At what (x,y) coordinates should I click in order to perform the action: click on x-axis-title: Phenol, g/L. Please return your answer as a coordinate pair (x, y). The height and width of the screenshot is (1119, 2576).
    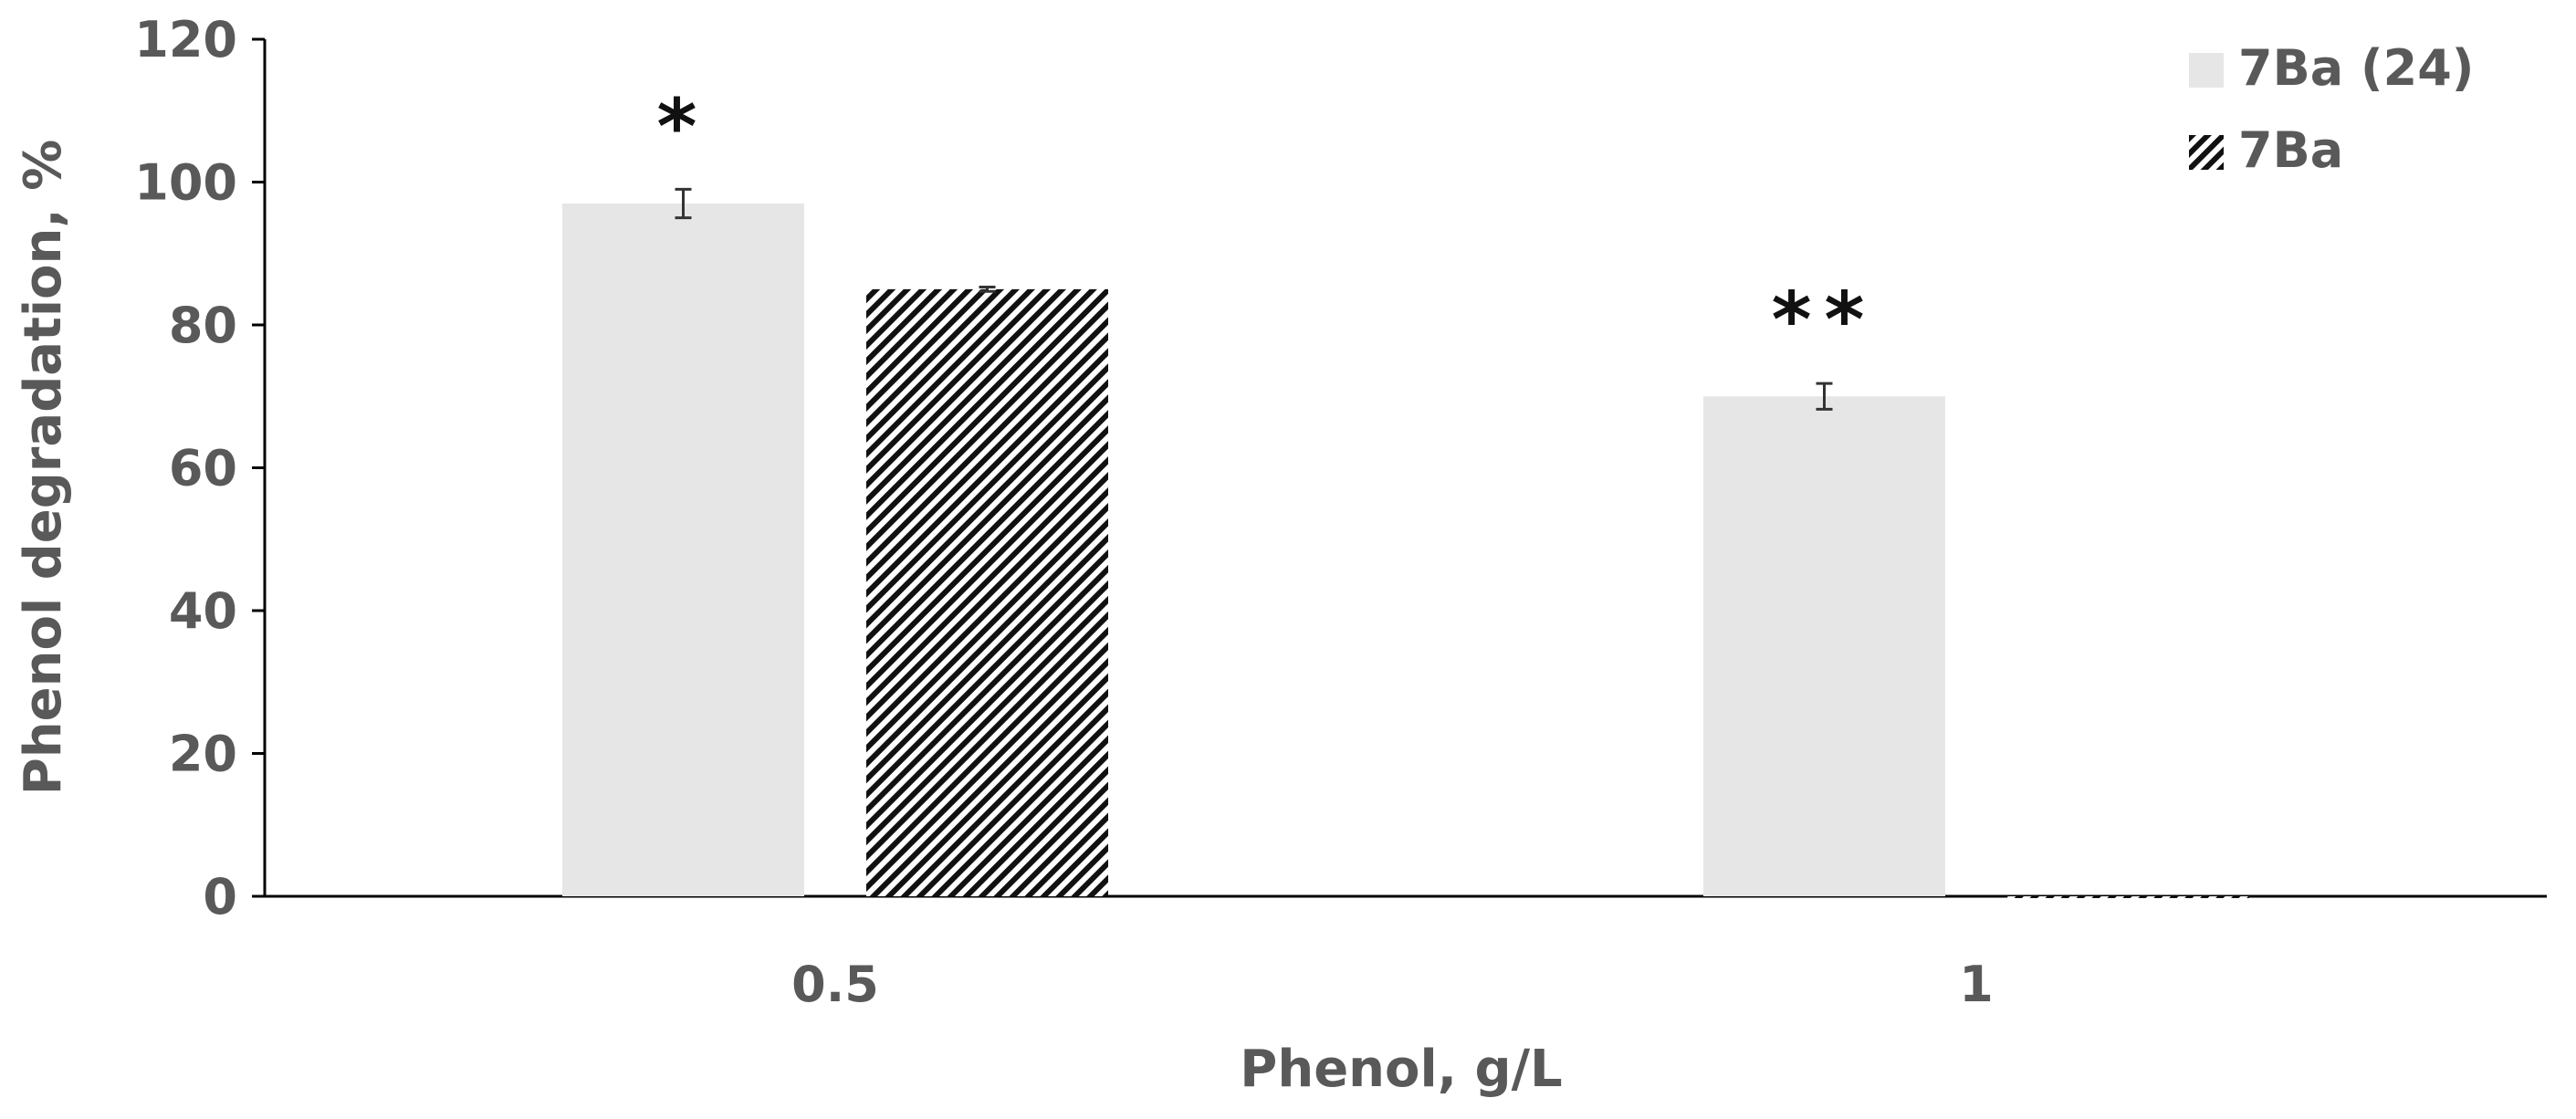
    Looking at the image, I should click on (1401, 1069).